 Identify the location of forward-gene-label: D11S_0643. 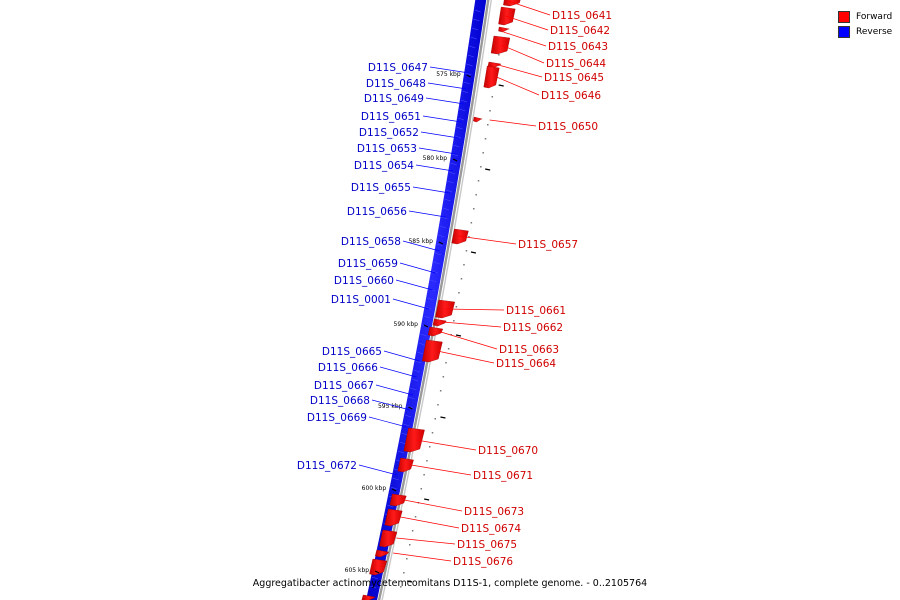
(578, 47).